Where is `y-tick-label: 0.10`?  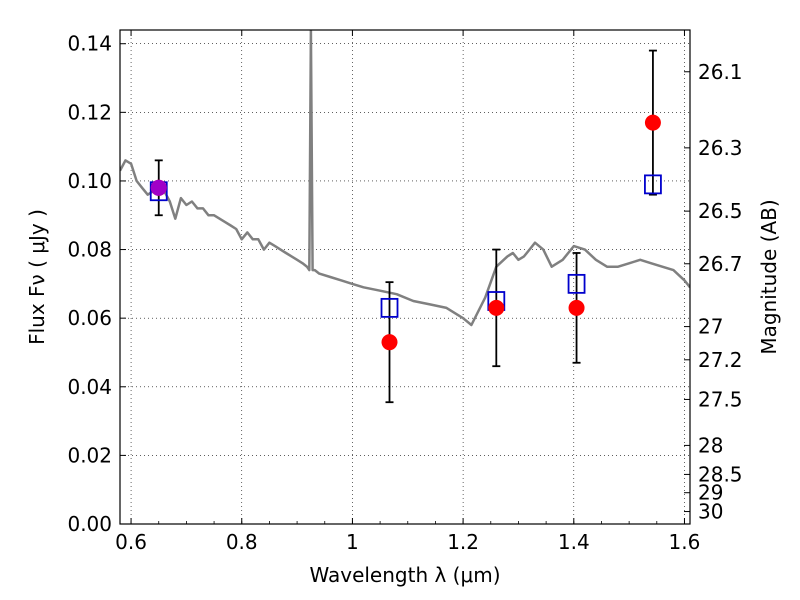 y-tick-label: 0.10 is located at coordinates (89, 181).